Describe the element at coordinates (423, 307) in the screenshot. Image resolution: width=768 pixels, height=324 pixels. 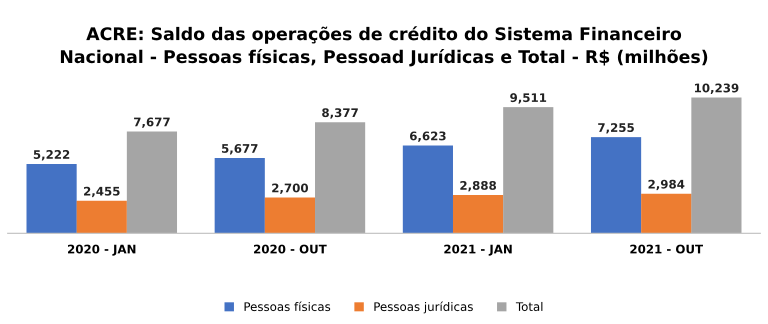
I see `legend-label: Pessoas jurídicas` at that location.